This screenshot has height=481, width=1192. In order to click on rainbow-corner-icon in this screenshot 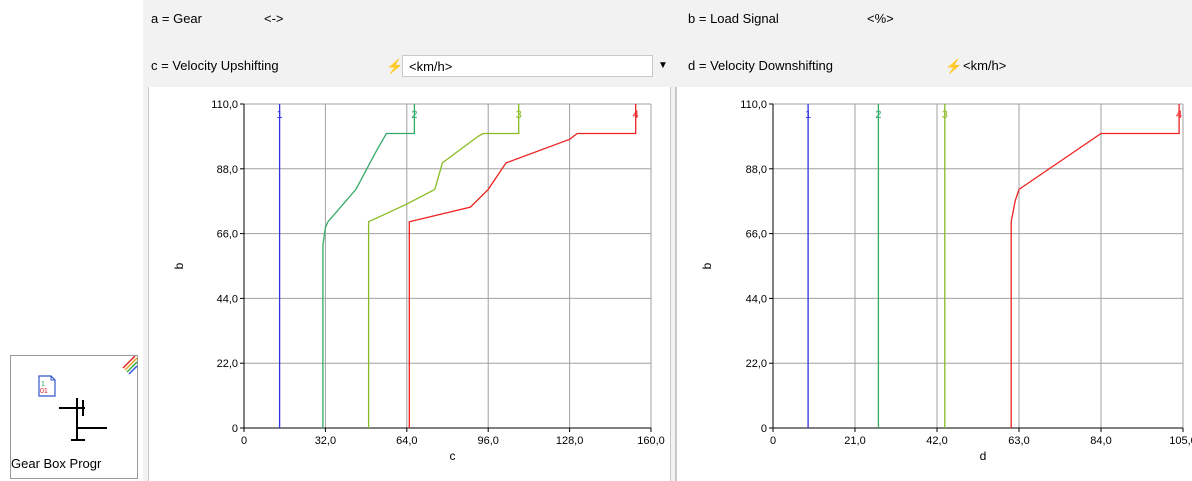, I will do `click(130, 365)`.